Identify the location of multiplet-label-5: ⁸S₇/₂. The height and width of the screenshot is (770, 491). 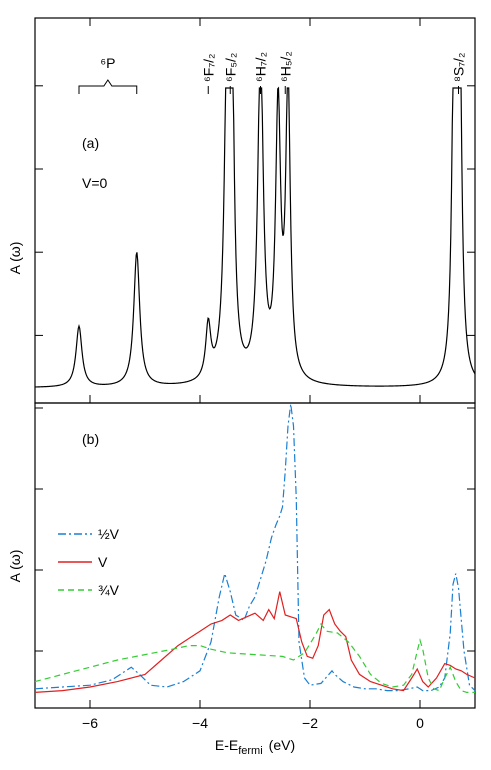
(459, 67).